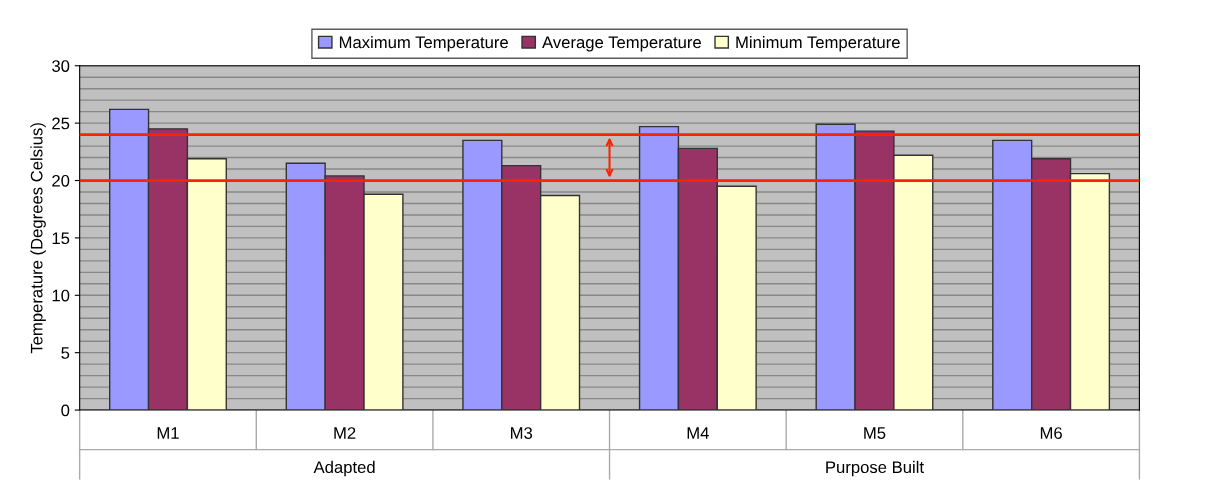 The height and width of the screenshot is (487, 1207). I want to click on y-tick-label: 0, so click(65, 410).